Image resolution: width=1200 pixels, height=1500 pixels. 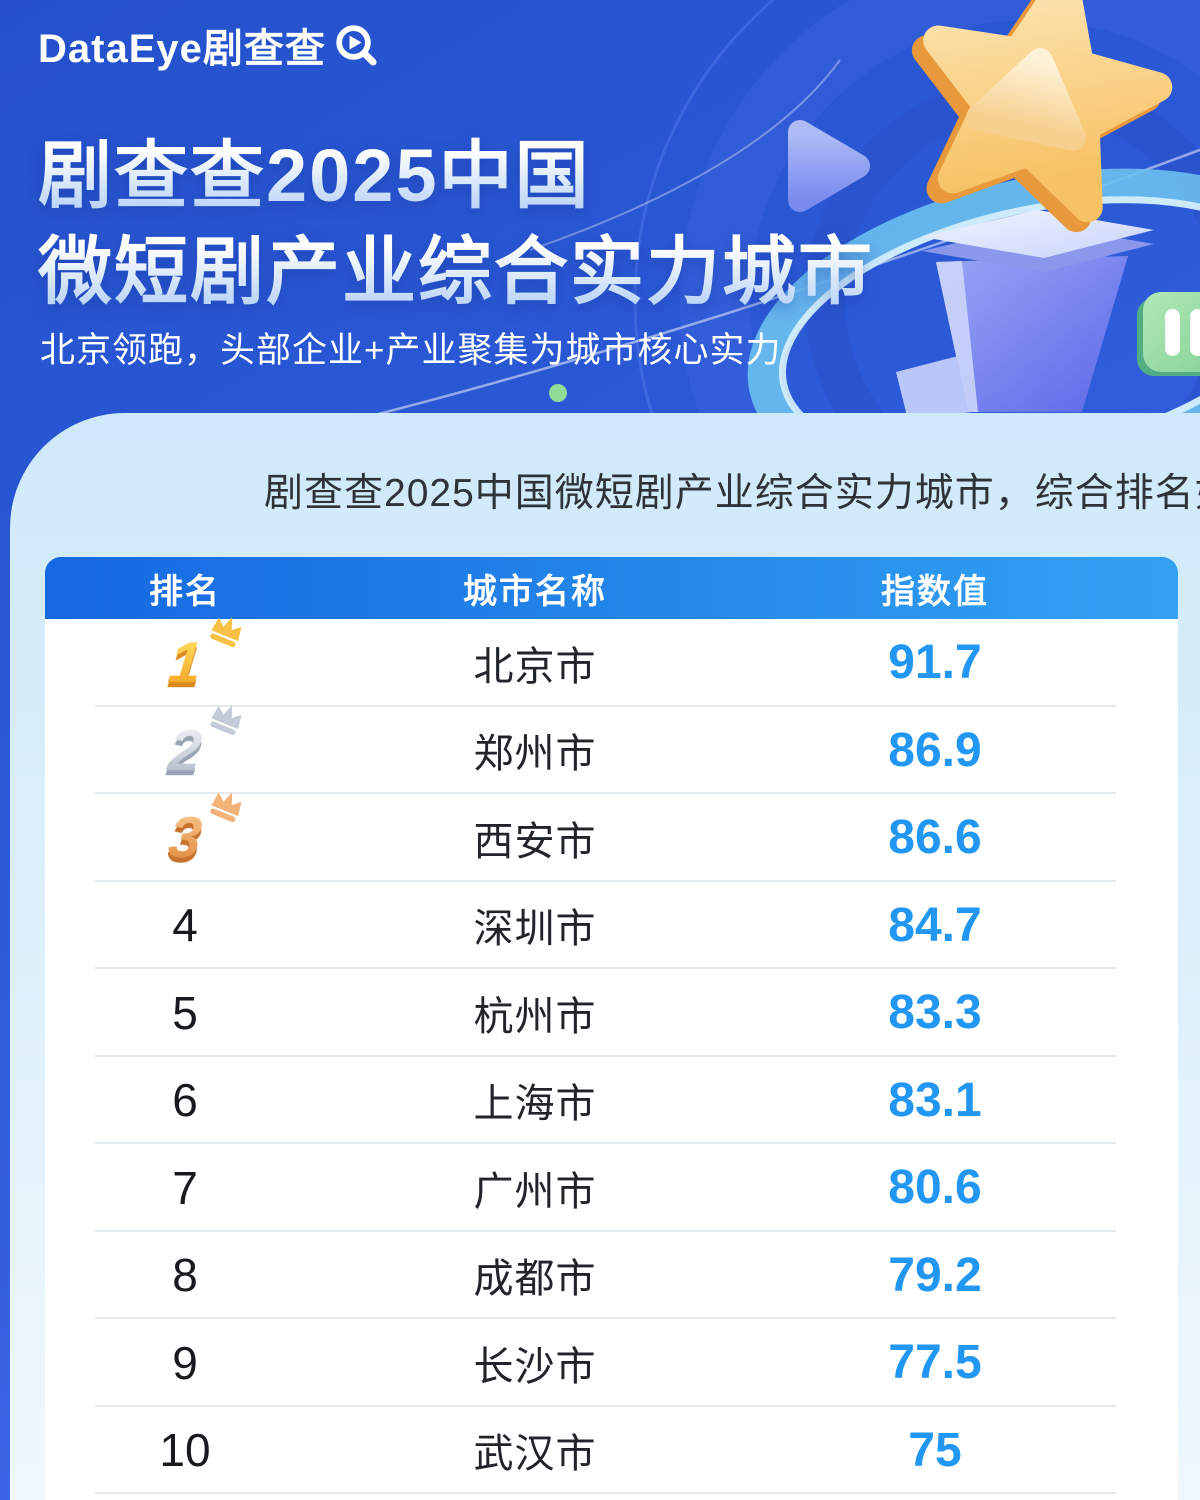 I want to click on column-header-city: 城市名称, so click(x=535, y=591).